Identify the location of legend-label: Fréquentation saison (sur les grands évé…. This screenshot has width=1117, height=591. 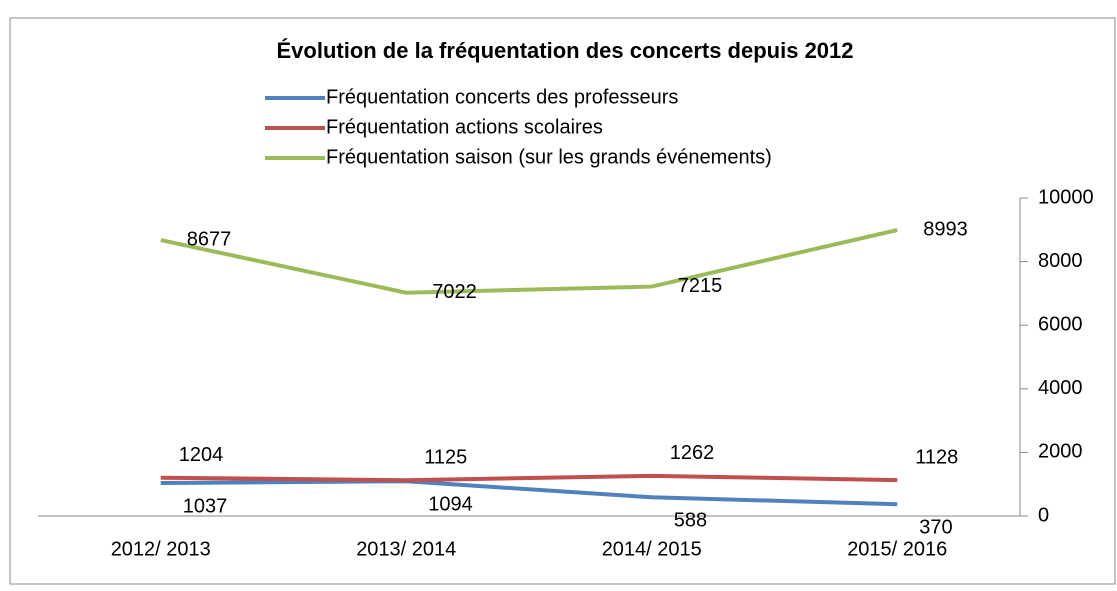
(549, 157).